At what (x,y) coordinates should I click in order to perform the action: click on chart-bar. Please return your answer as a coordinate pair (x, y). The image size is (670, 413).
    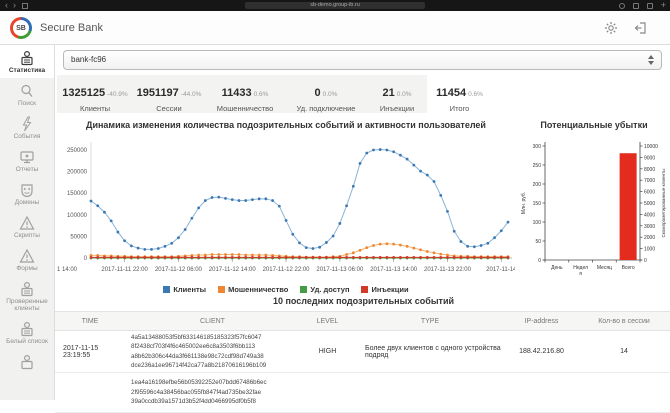
    Looking at the image, I should click on (628, 206).